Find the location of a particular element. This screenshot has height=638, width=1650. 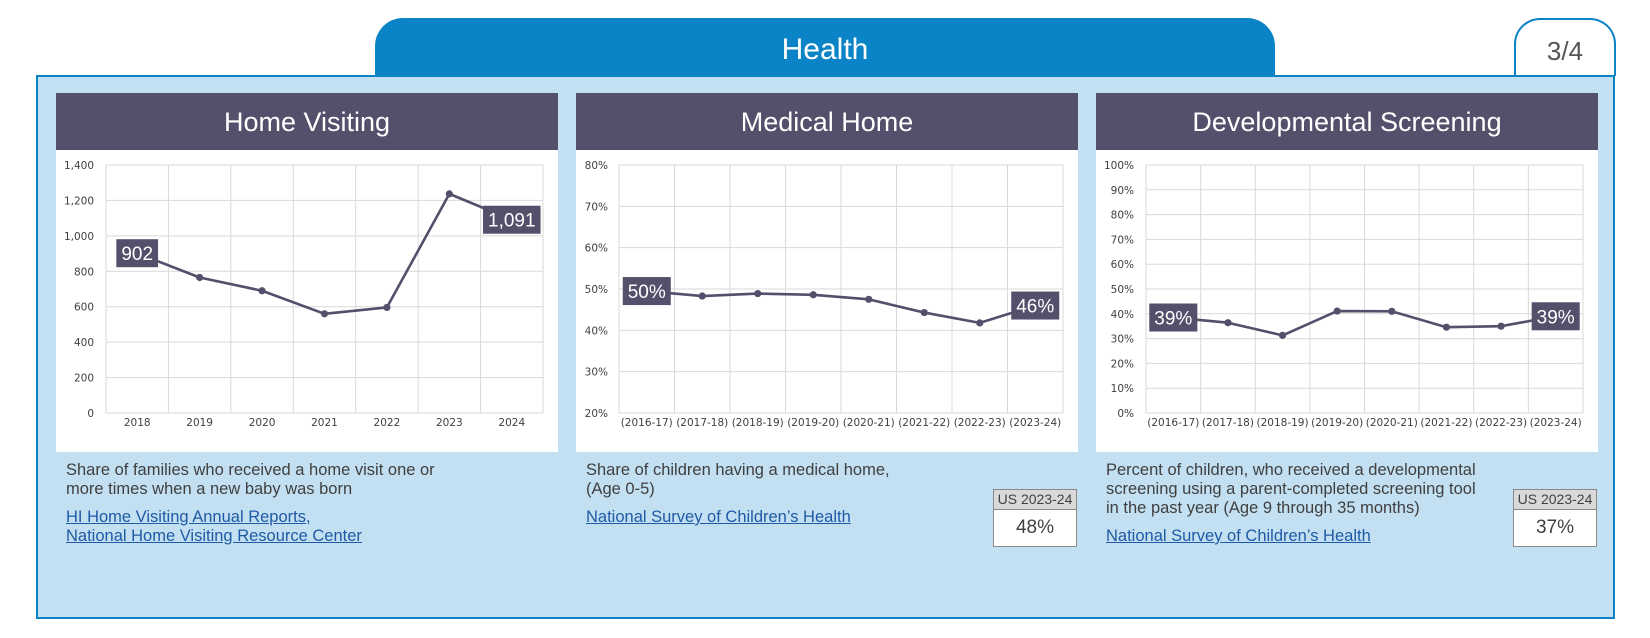

data-label: 1,091 is located at coordinates (512, 219).